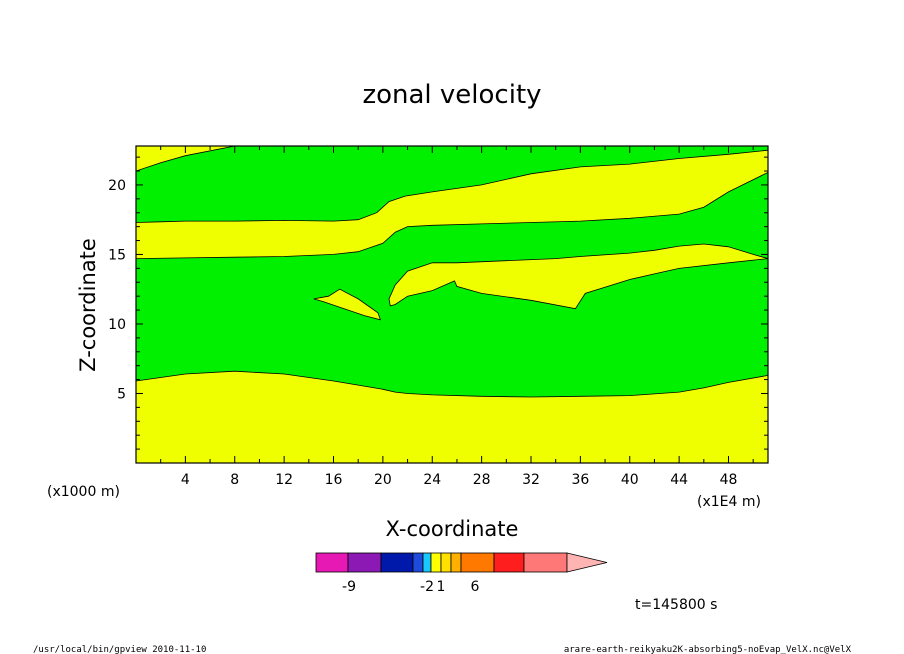  What do you see at coordinates (482, 480) in the screenshot?
I see `x-tick-label: 28` at bounding box center [482, 480].